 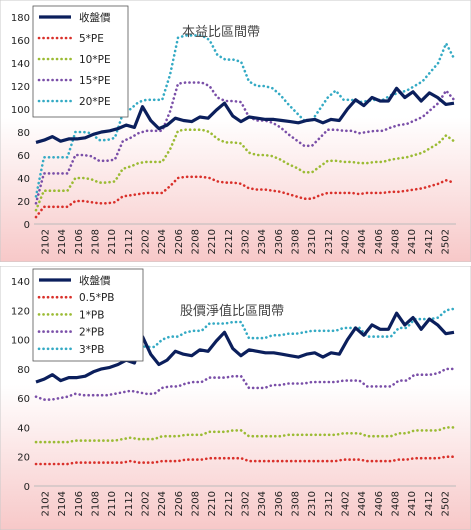 I want to click on pb-legend, so click(x=88, y=315).